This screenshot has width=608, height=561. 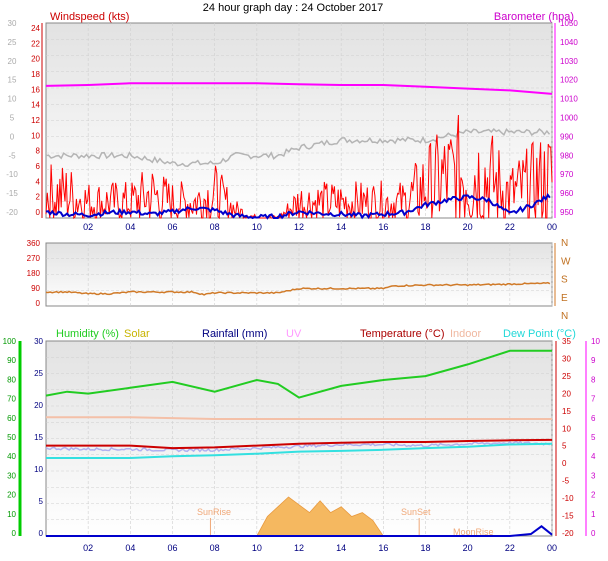 I want to click on legend-indoor: Indoor, so click(x=466, y=334).